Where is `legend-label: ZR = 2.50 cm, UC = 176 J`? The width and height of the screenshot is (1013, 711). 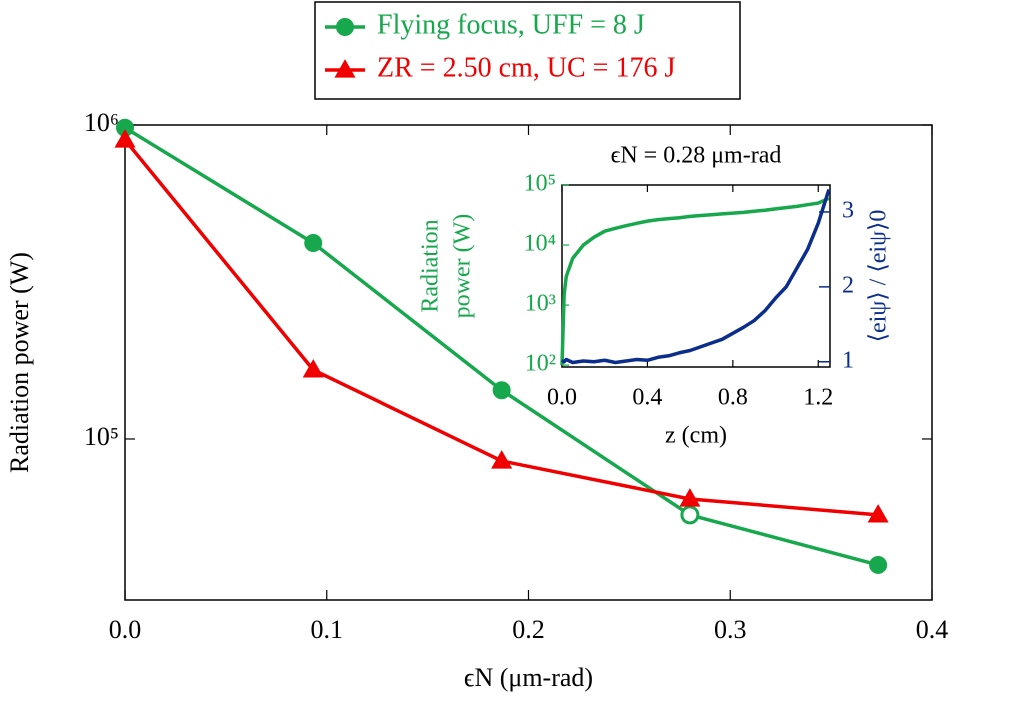 legend-label: ZR = 2.50 cm, UC = 176 J is located at coordinates (526, 67).